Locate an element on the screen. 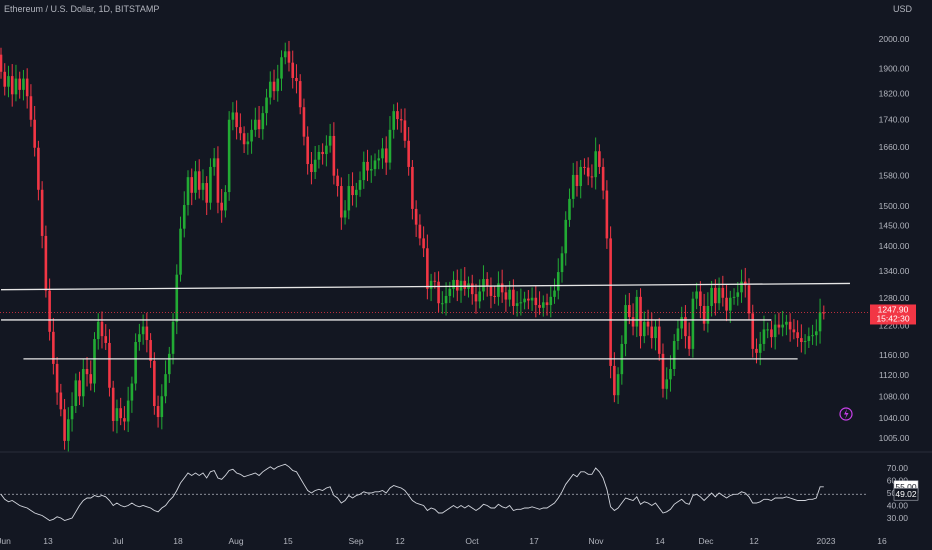 The height and width of the screenshot is (550, 932). price-tick-label: 1900.00 is located at coordinates (894, 69).